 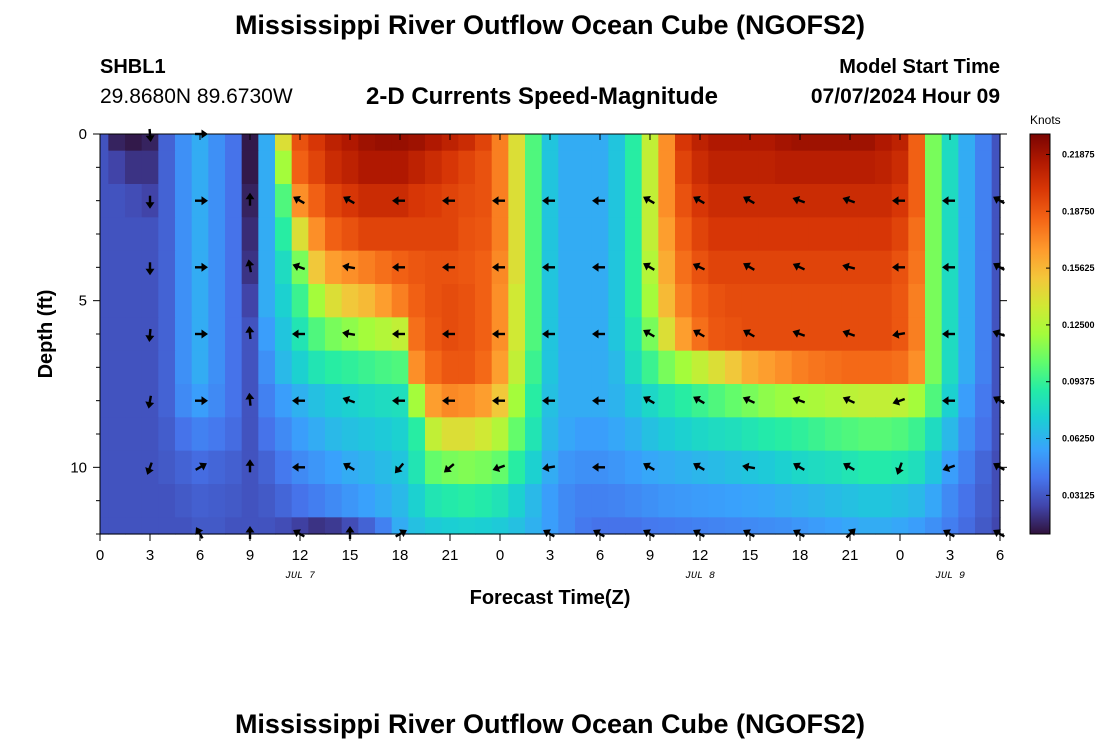 I want to click on model-start-label: Model Start Time, so click(x=919, y=67).